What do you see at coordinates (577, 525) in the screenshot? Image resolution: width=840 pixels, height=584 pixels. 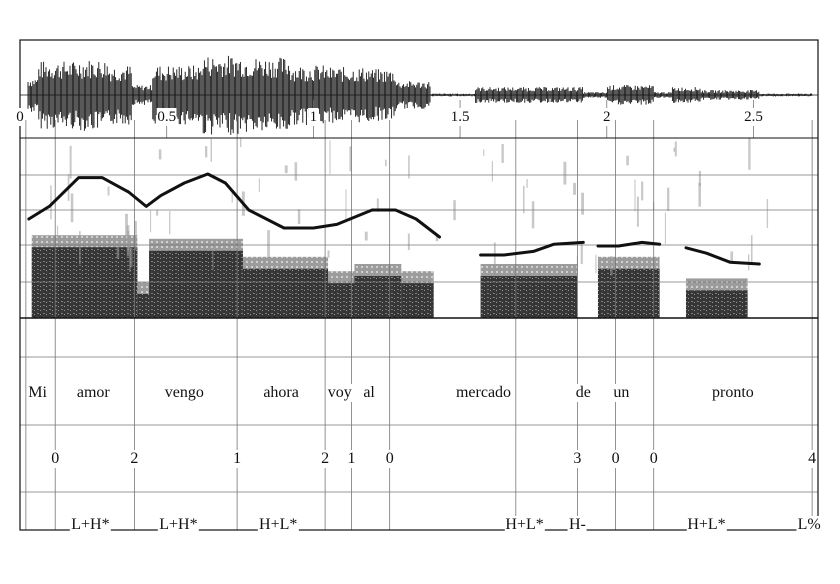 I see `tone-label: H-` at bounding box center [577, 525].